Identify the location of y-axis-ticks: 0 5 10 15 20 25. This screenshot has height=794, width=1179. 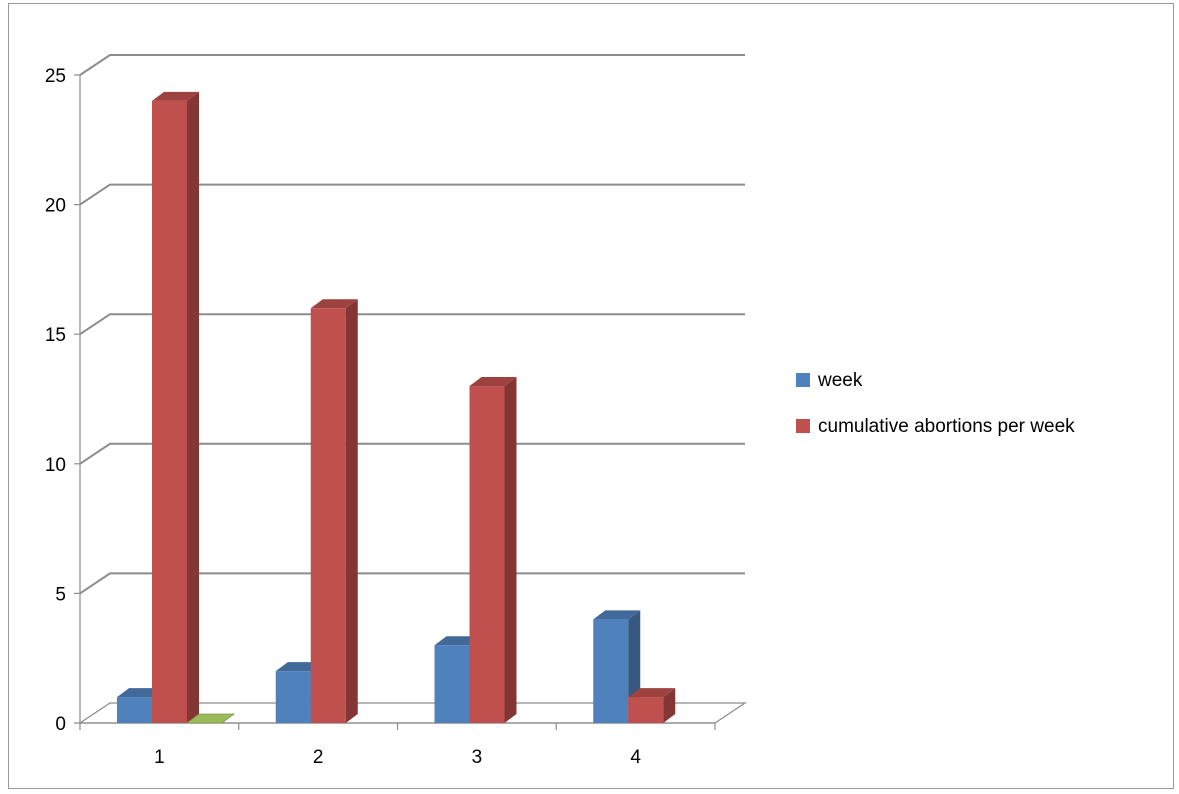
(55, 400).